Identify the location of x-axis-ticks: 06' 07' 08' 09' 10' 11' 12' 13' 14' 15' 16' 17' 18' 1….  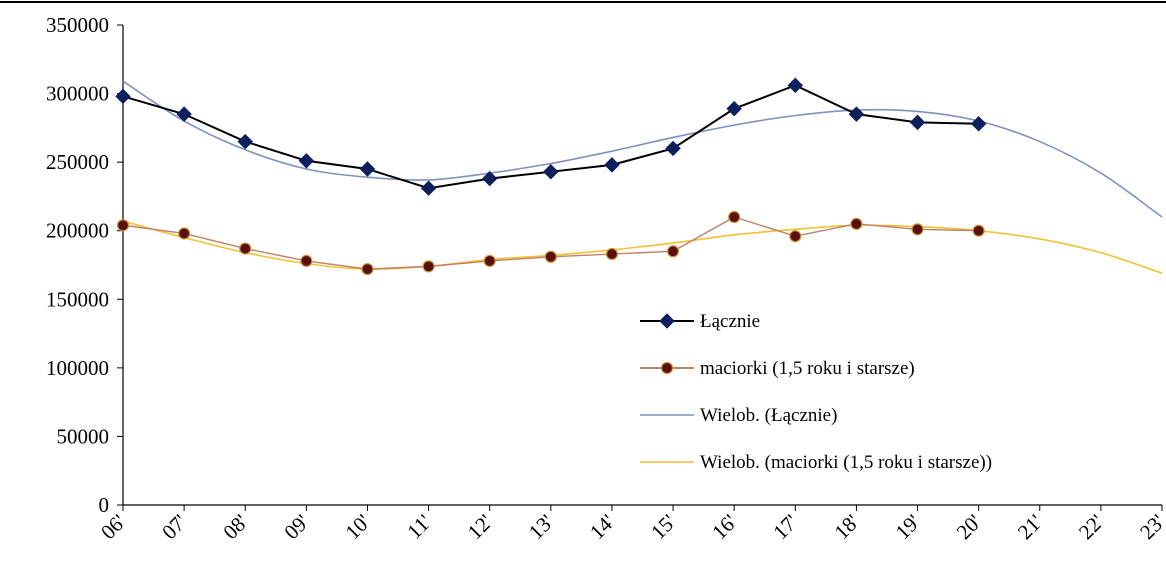
(631, 524).